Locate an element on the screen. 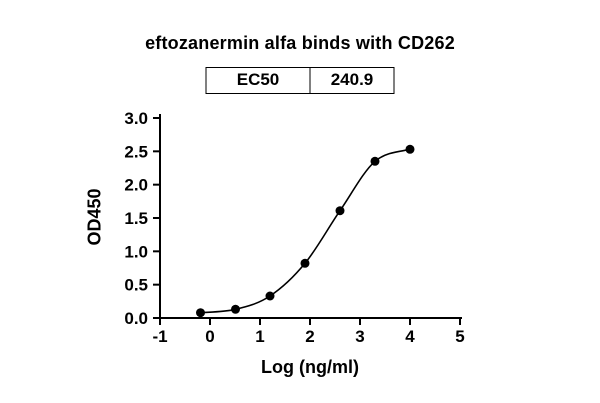  y-tick-label: 3.0 is located at coordinates (136, 118).